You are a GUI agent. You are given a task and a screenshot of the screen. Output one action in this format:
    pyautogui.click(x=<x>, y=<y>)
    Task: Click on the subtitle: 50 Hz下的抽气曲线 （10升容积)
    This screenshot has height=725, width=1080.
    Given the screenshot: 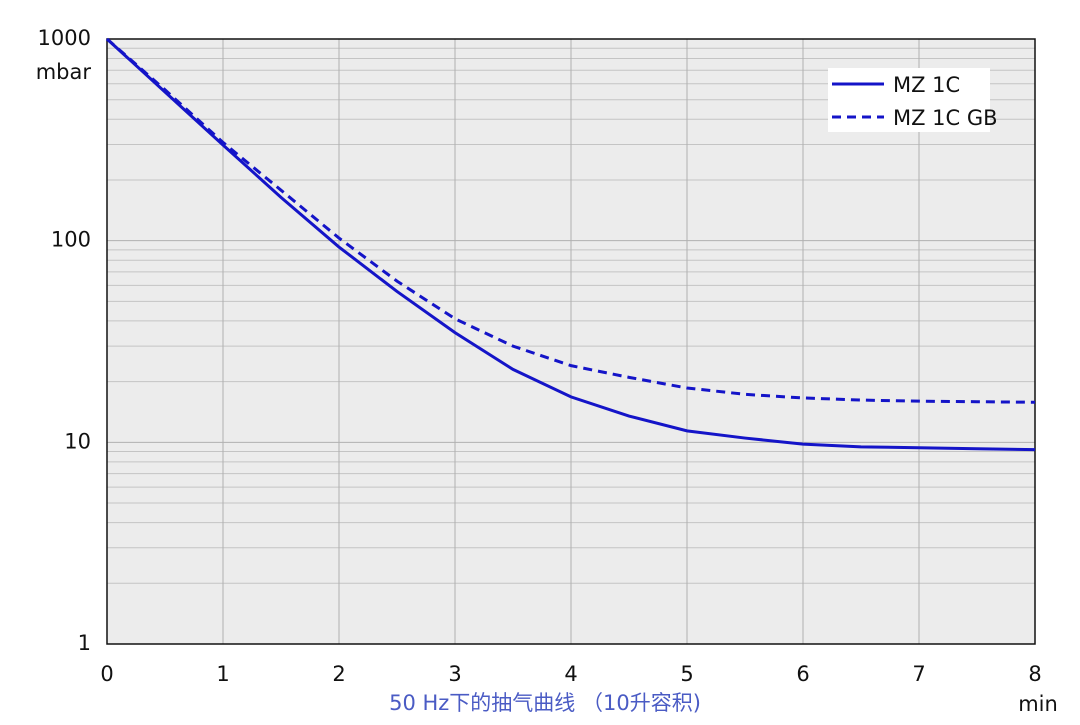 What is the action you would take?
    pyautogui.click(x=545, y=703)
    